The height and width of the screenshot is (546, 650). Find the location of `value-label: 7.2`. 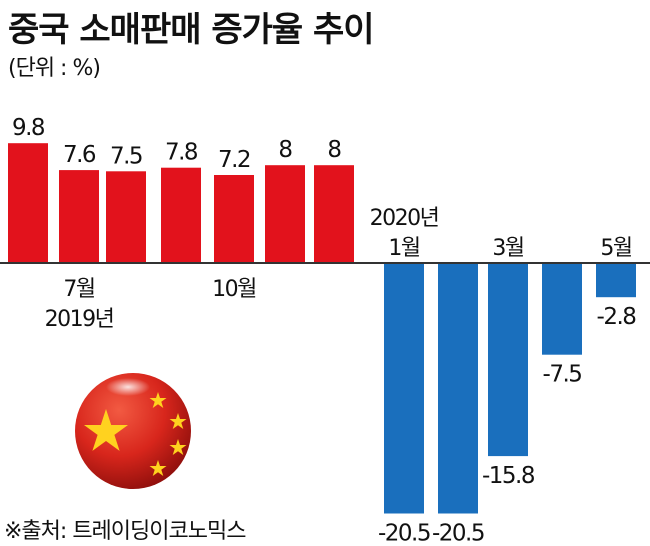

value-label: 7.2 is located at coordinates (234, 160).